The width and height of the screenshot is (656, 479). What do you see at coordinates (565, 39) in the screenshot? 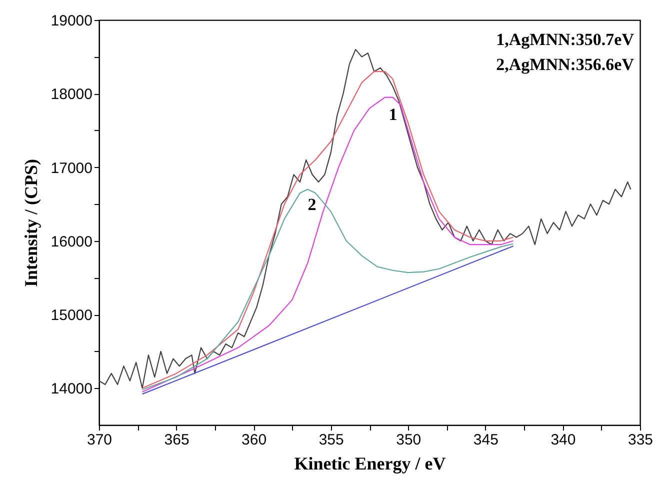
I see `annotation: 1,AgMNN:350.7eV` at bounding box center [565, 39].